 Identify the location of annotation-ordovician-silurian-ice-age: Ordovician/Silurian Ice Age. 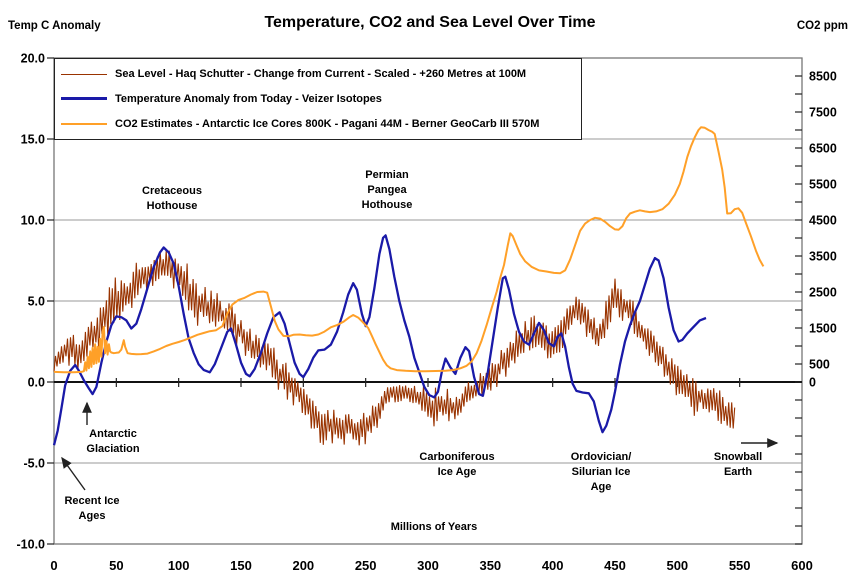
(601, 472).